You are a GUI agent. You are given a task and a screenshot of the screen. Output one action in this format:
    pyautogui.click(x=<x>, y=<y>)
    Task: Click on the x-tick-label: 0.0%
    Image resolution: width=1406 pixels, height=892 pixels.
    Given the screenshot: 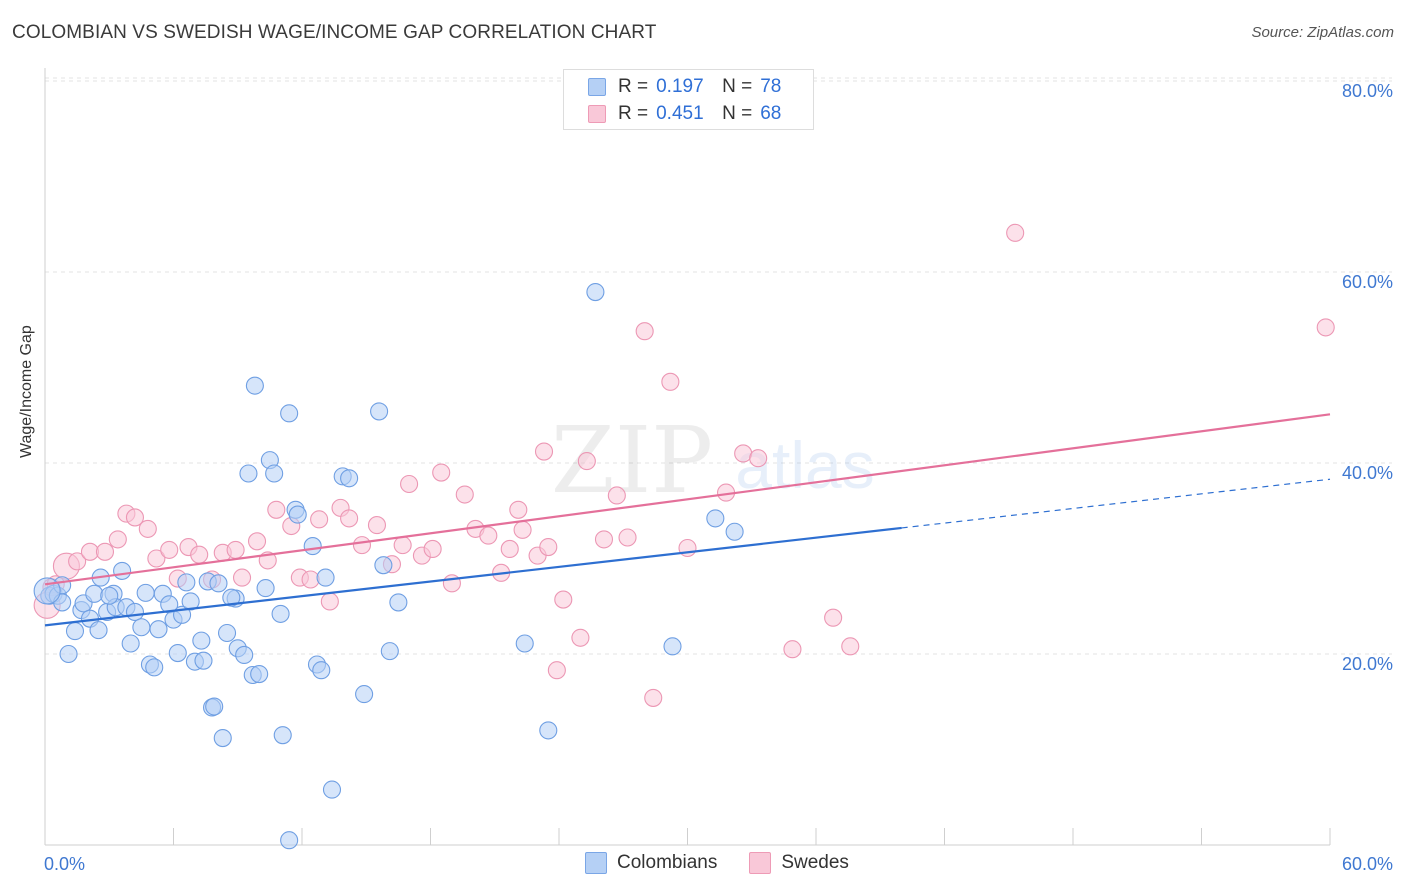 What is the action you would take?
    pyautogui.click(x=64, y=864)
    